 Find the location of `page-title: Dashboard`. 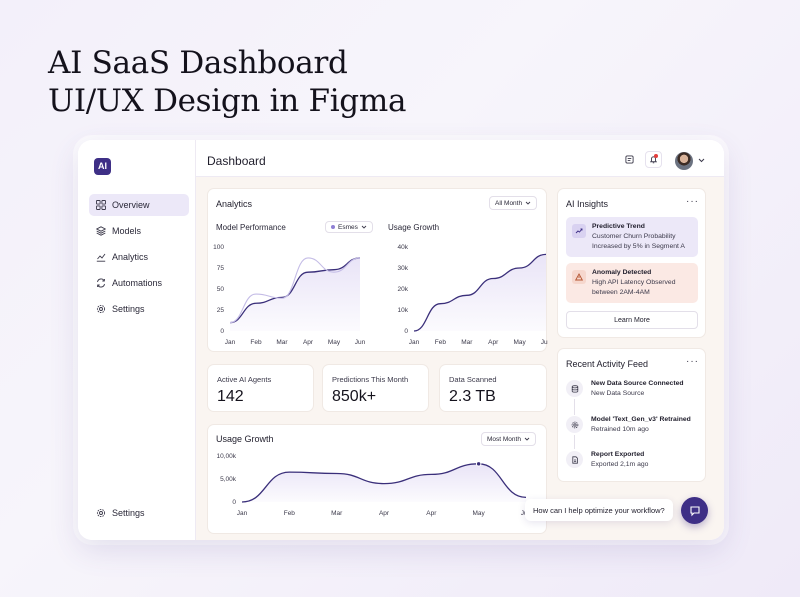

page-title: Dashboard is located at coordinates (236, 161).